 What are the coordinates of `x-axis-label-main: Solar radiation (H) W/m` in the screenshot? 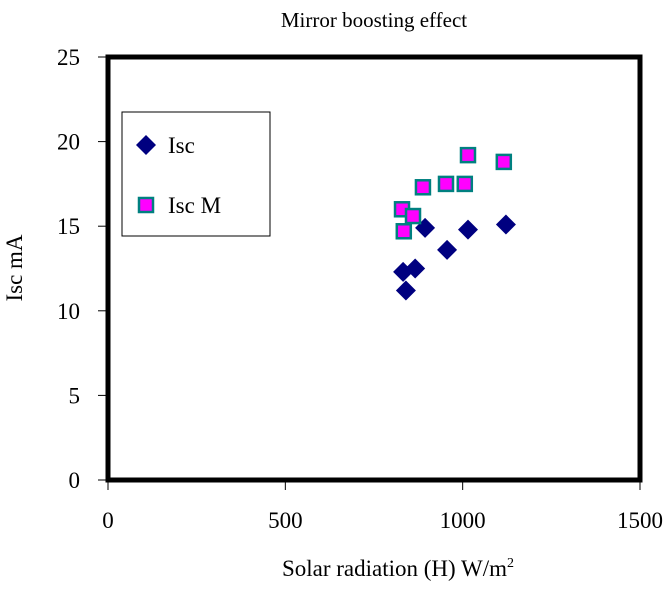 It's located at (394, 568).